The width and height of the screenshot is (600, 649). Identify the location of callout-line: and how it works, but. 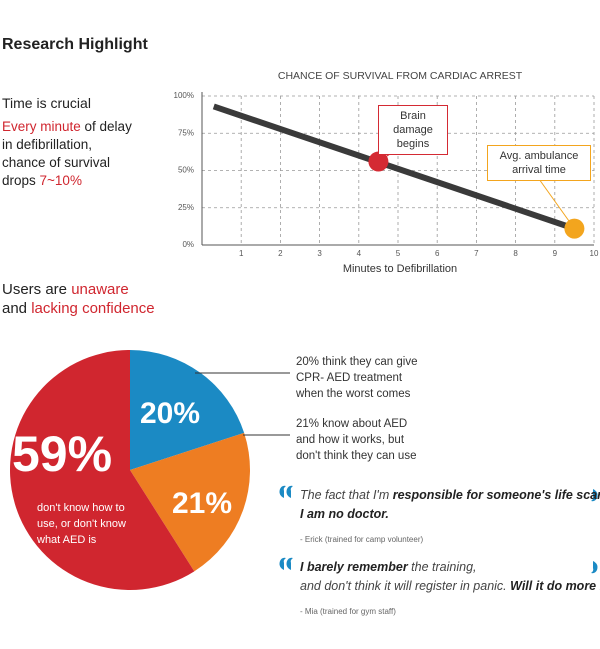
(350, 440).